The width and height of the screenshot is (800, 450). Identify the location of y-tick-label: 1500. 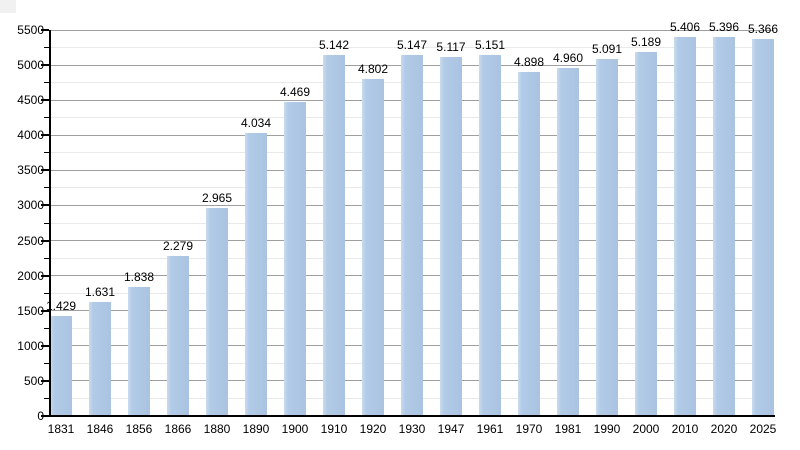
(30, 310).